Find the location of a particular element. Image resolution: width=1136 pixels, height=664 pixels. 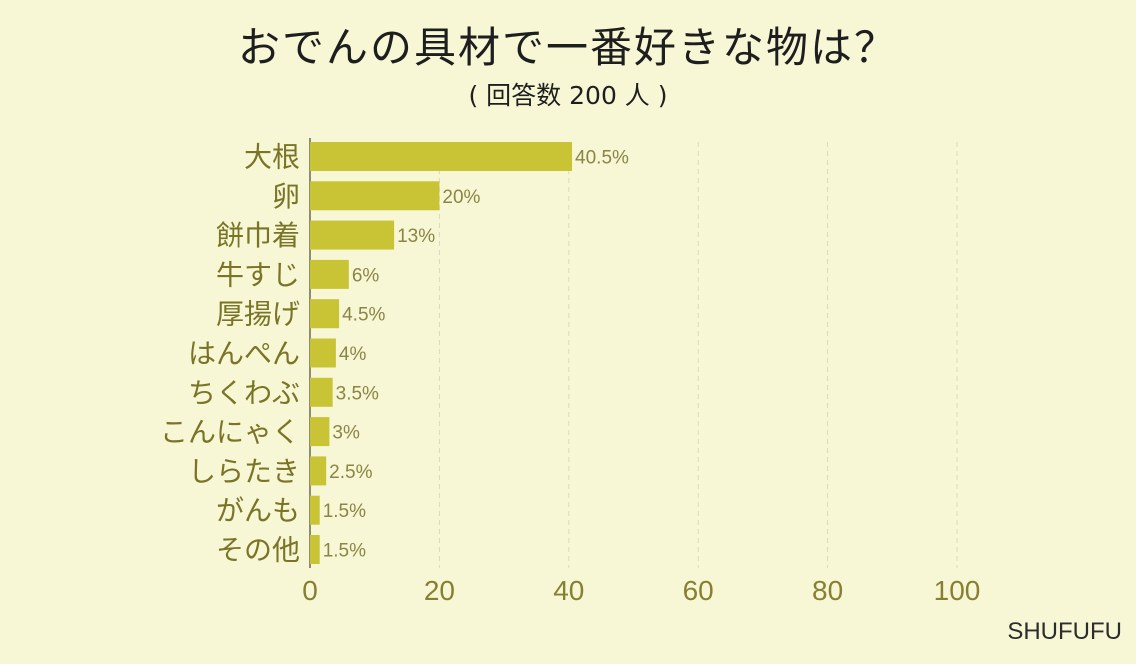

category-label: 厚揚げ is located at coordinates (258, 314).